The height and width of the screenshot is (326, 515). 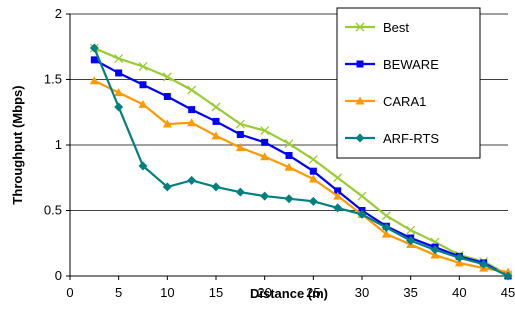 I want to click on legend-box, so click(x=408, y=83).